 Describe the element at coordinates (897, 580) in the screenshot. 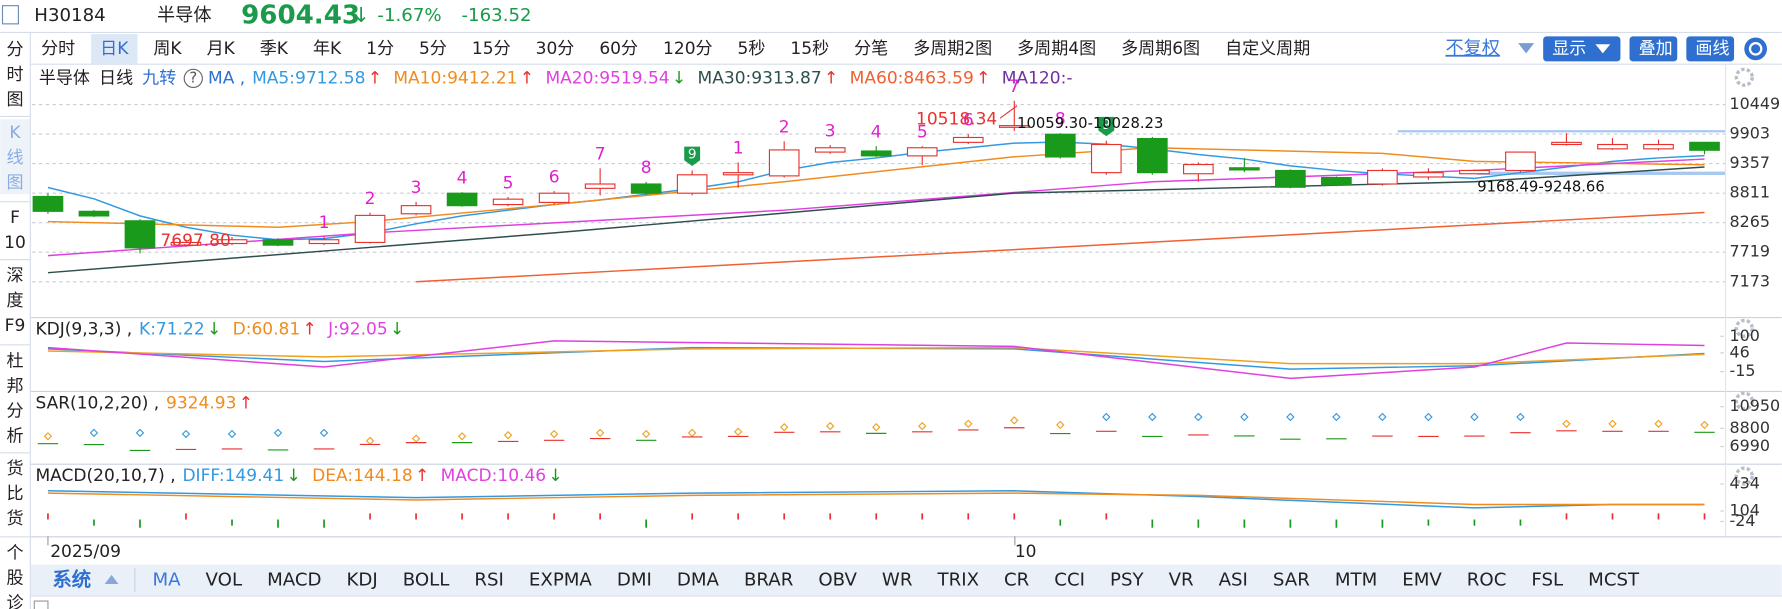

I see `indicator-tab: WR` at that location.